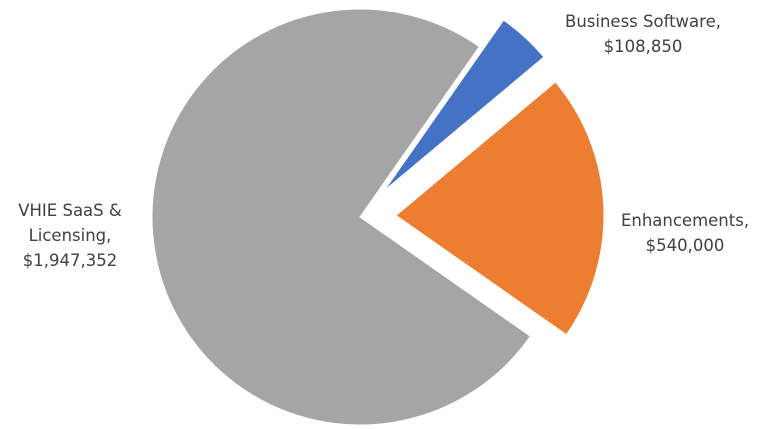 The image size is (777, 429). I want to click on slice-label-vhie-saas-licensing: VHIE SaaS & Licensing, $1,947,352, so click(70, 235).